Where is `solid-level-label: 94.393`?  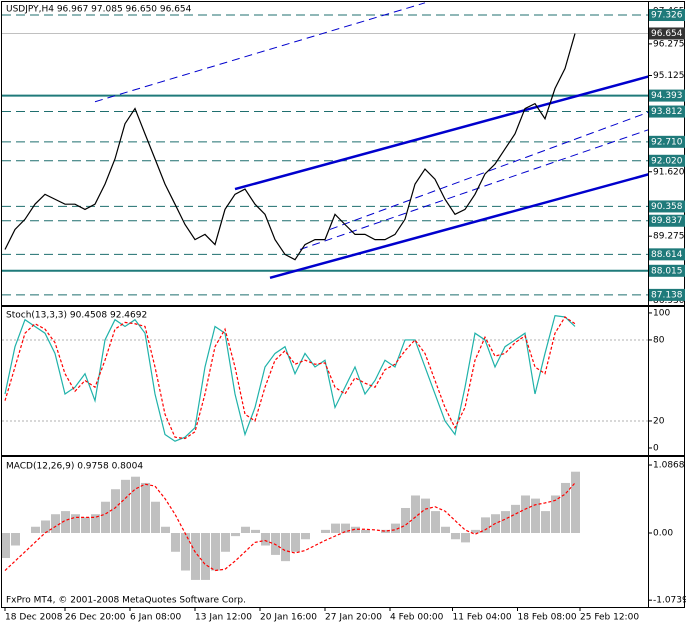 solid-level-label: 94.393 is located at coordinates (667, 96).